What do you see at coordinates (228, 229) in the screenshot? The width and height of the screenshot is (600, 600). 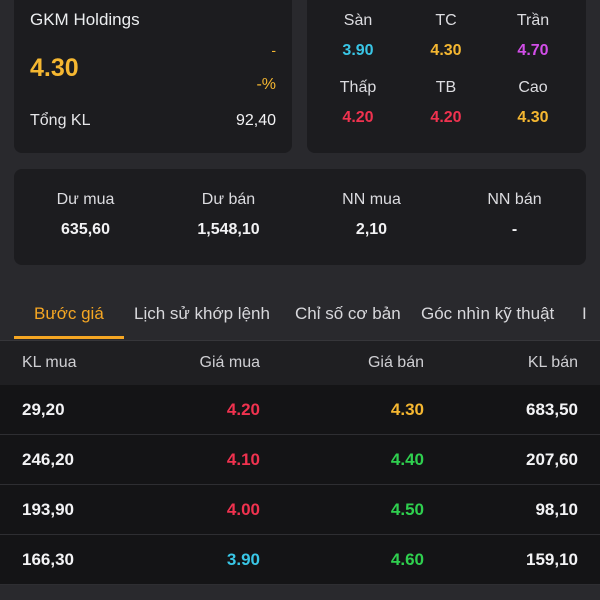 I see `stat-value: 1,548,10` at bounding box center [228, 229].